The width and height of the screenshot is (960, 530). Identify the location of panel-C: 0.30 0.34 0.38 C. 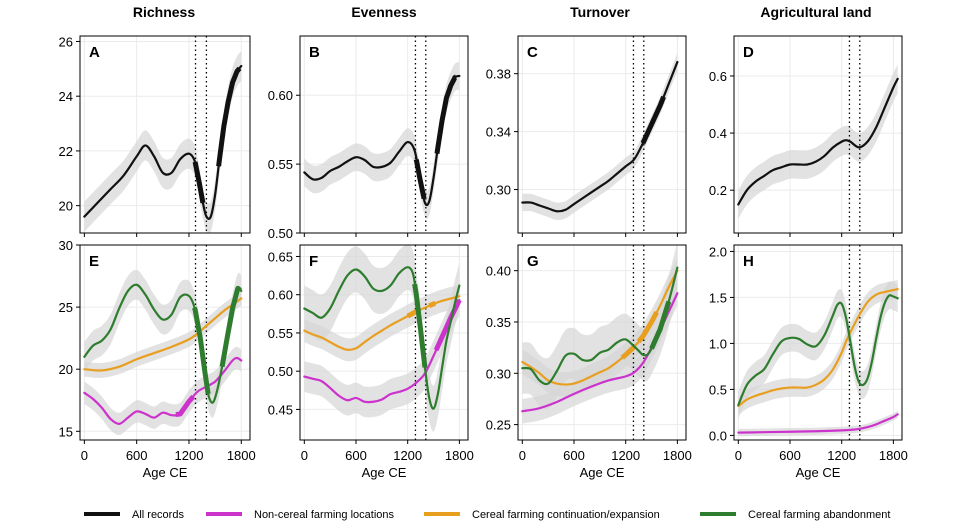
(586, 136).